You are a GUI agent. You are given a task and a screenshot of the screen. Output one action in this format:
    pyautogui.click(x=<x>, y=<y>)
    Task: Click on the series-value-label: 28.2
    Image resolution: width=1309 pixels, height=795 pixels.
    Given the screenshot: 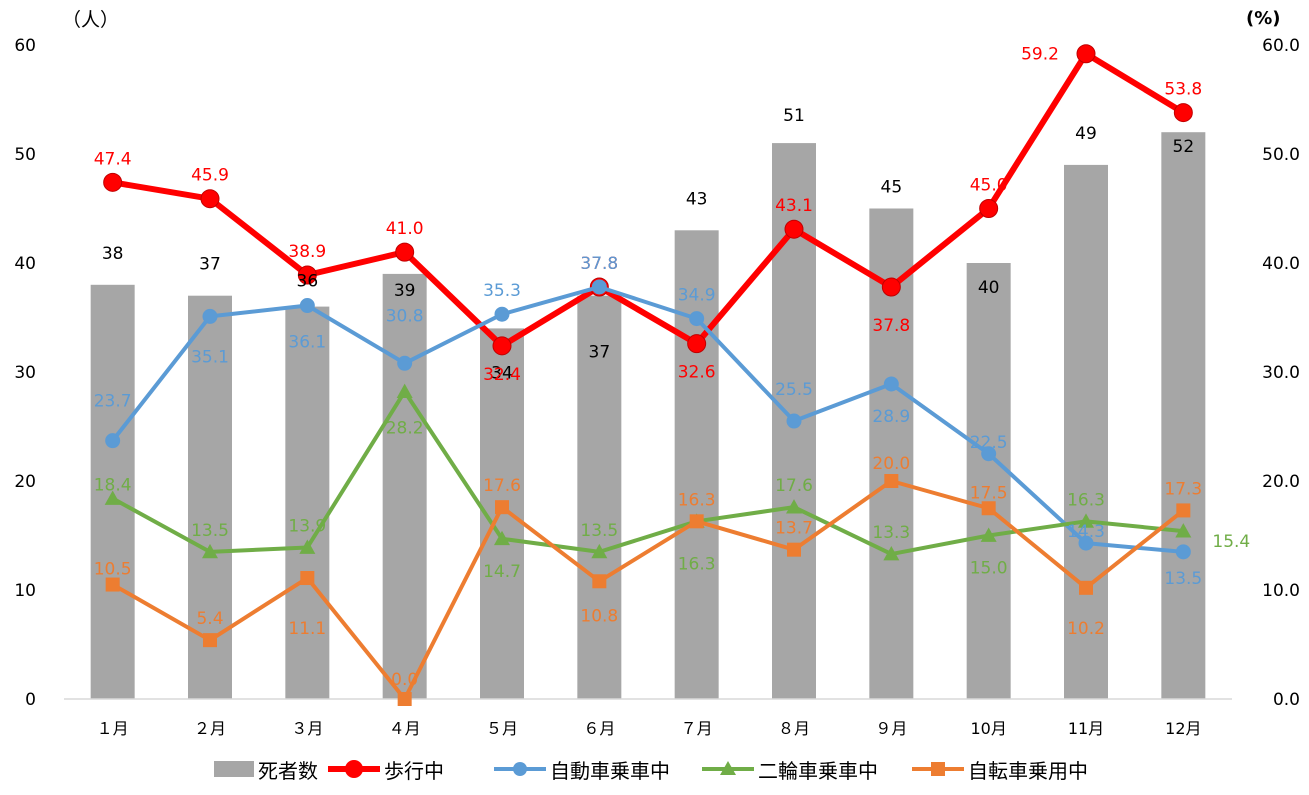 What is the action you would take?
    pyautogui.click(x=405, y=429)
    